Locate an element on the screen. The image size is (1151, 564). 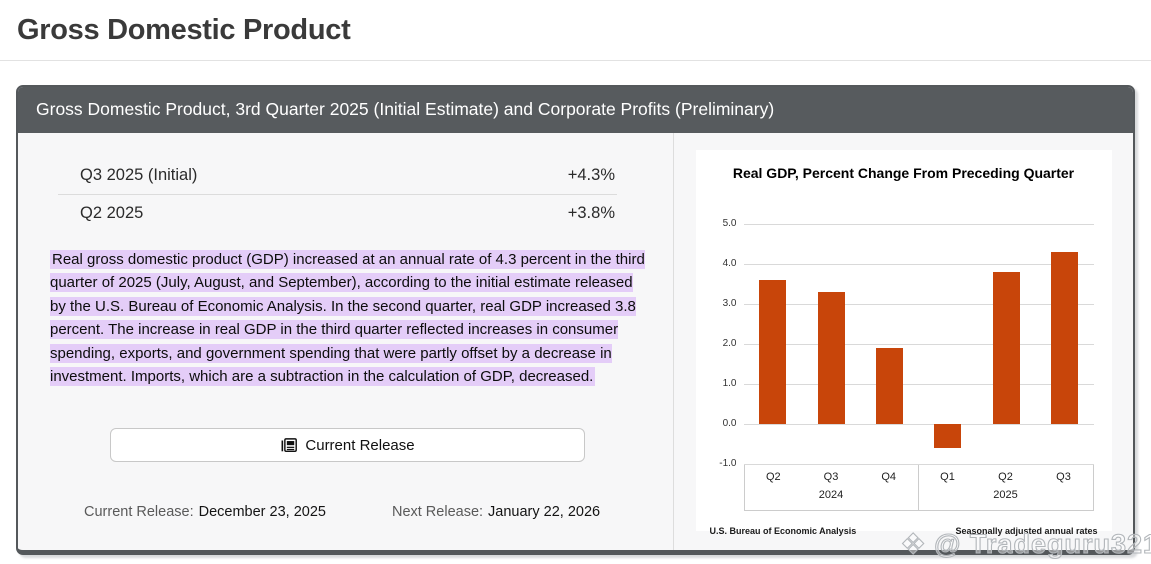
x-axis-year-group: Q1 Q2 Q3 2025 is located at coordinates (1006, 487).